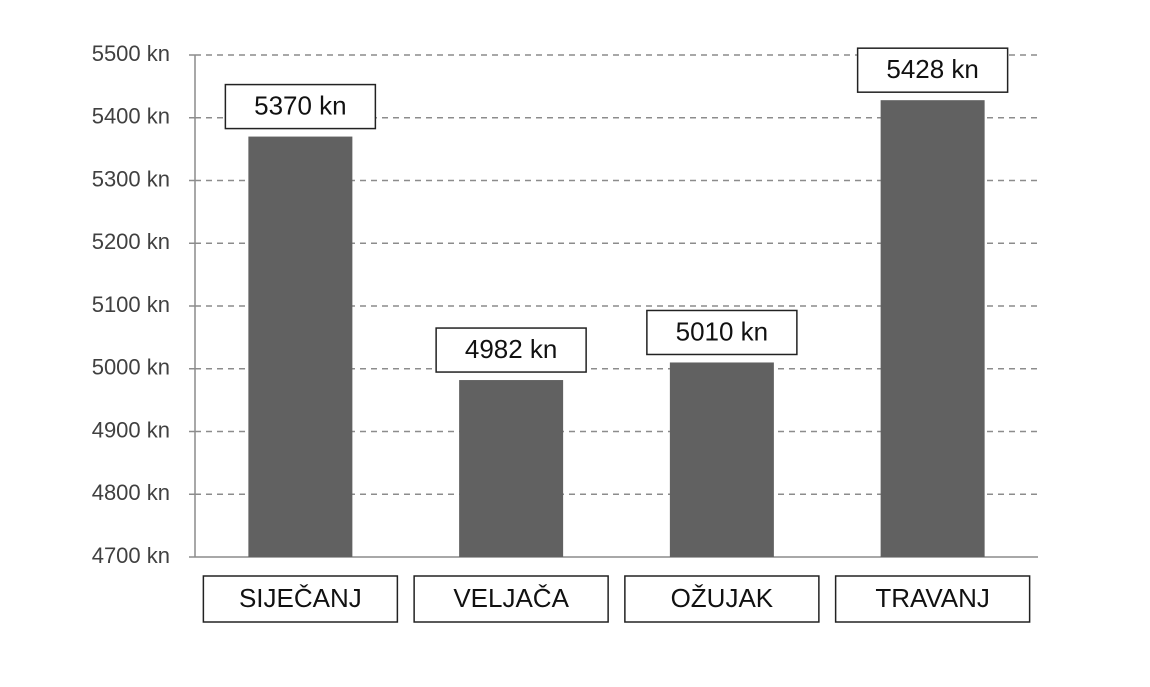 The height and width of the screenshot is (687, 1150). What do you see at coordinates (131, 53) in the screenshot?
I see `y-tick-label: 5500 kn` at bounding box center [131, 53].